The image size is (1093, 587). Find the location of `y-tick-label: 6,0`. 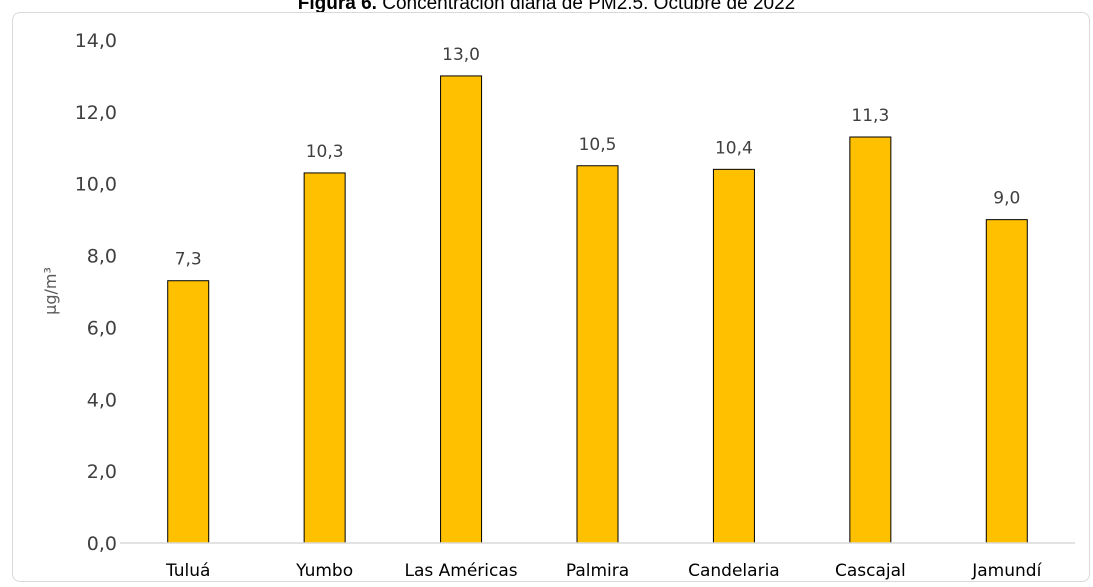

y-tick-label: 6,0 is located at coordinates (102, 328).